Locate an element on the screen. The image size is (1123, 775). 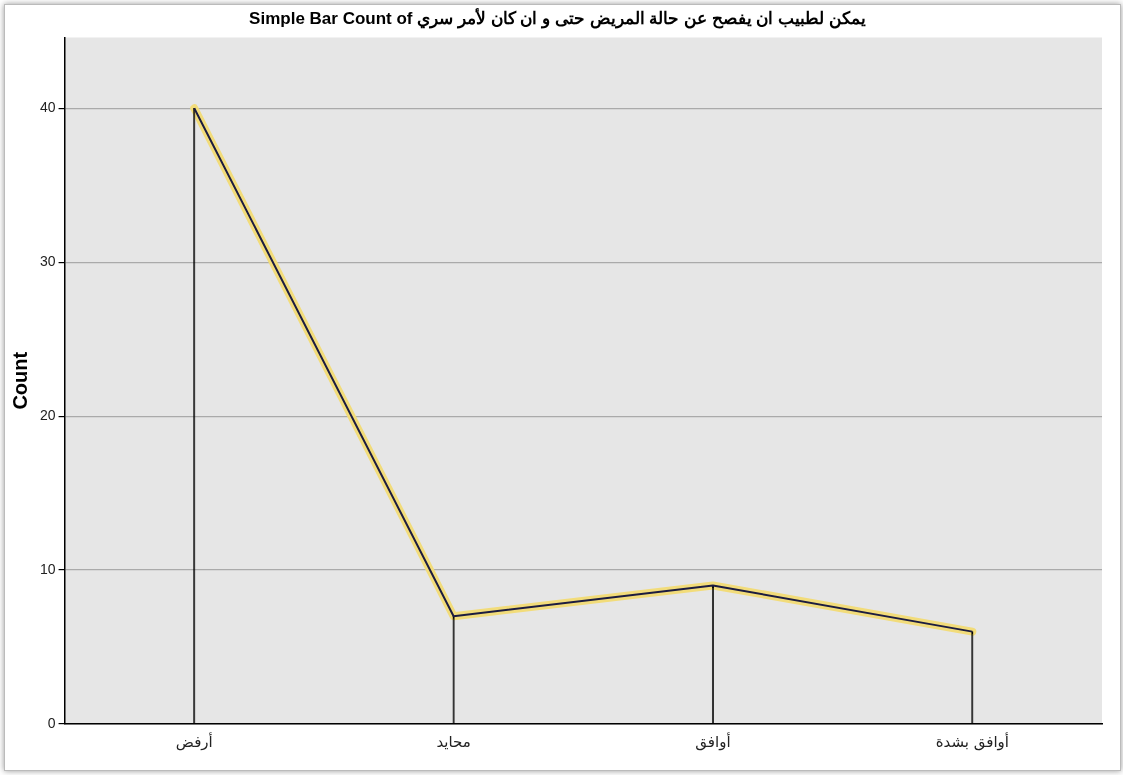
x-tick-label: محايد is located at coordinates (453, 741).